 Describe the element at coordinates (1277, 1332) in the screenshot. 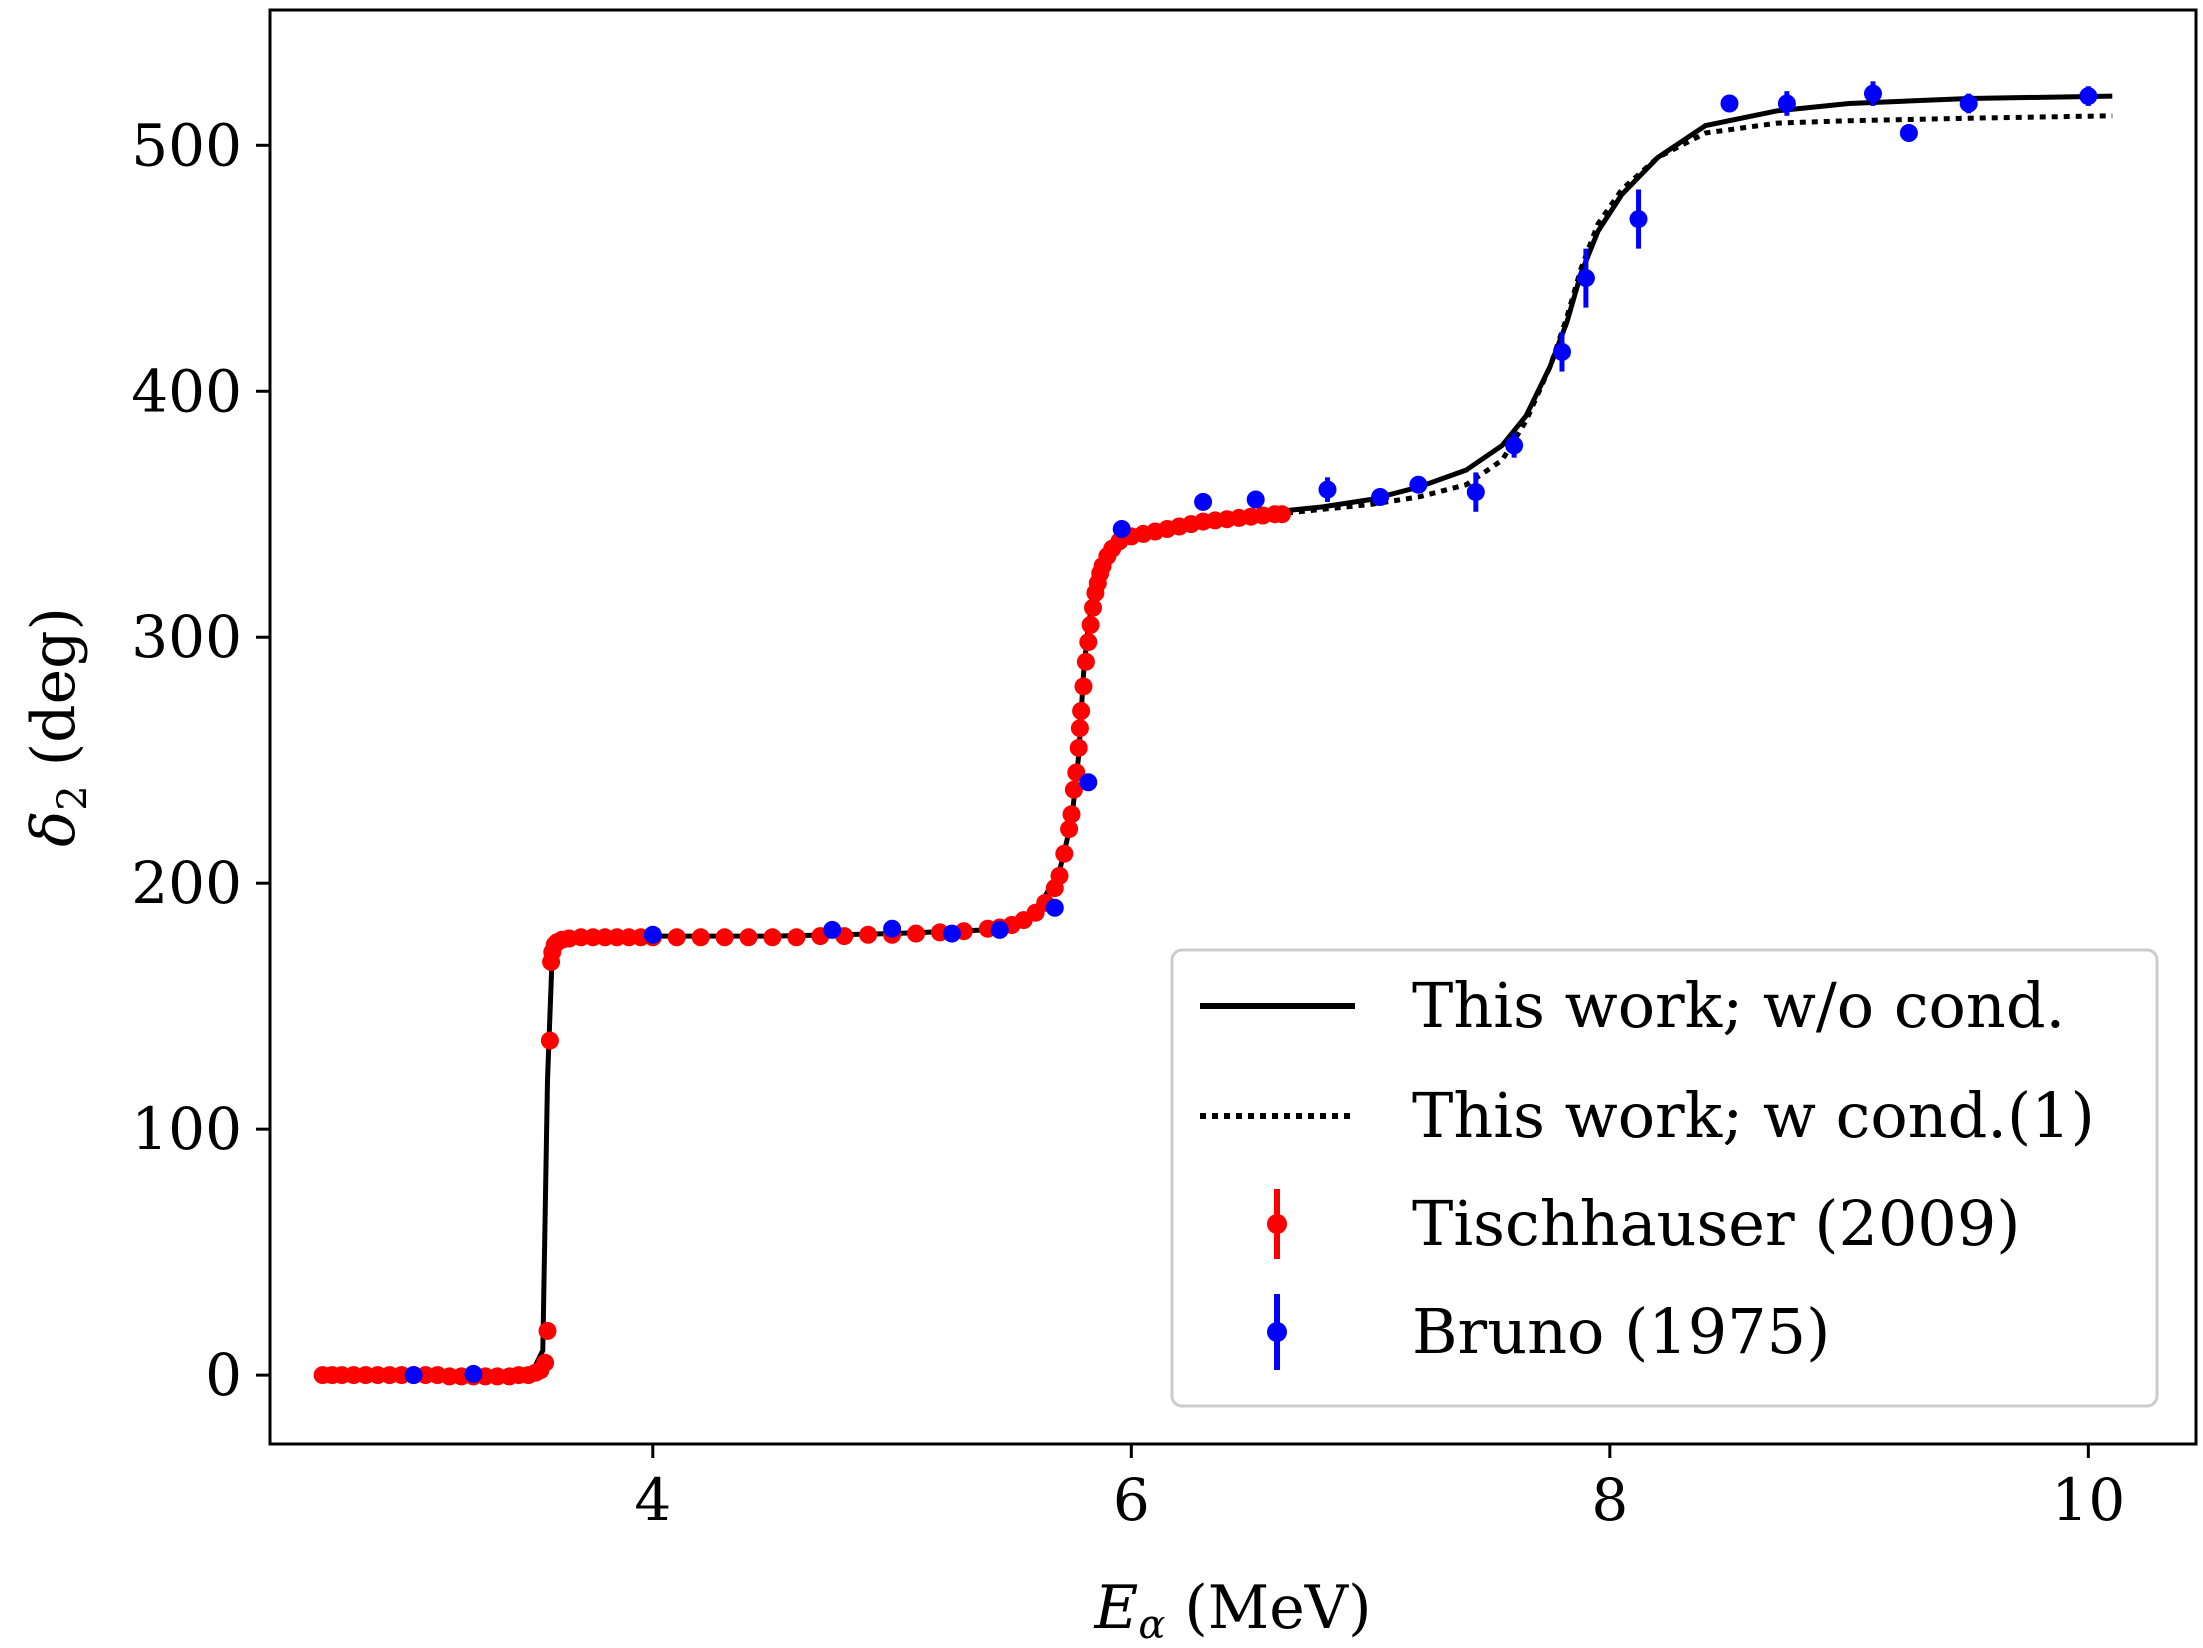

I see `legend-blue-marker-icon` at that location.